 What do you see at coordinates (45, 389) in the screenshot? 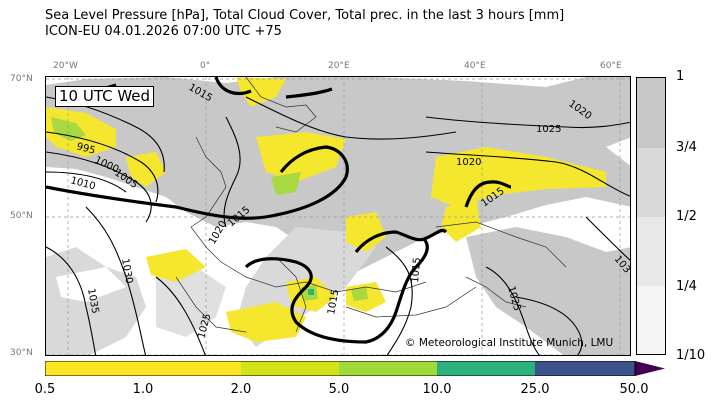
I see `precip-label-0-5: 0.5` at bounding box center [45, 389].